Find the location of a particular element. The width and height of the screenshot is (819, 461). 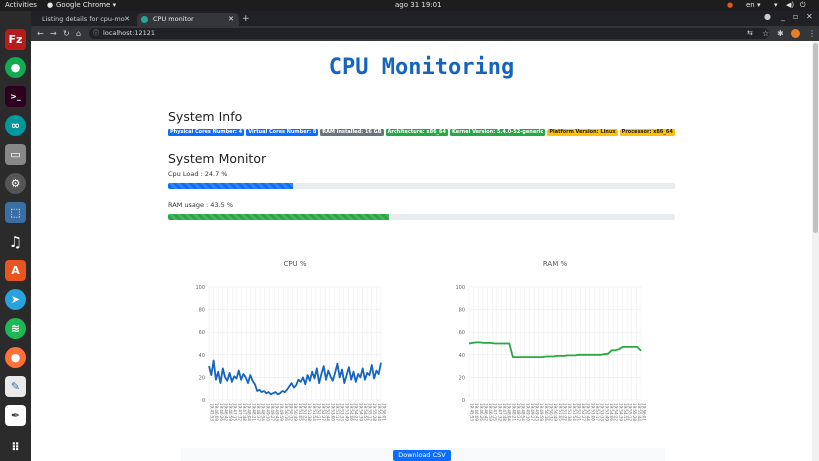

mongodb-compass-icon: ● is located at coordinates (15, 67).